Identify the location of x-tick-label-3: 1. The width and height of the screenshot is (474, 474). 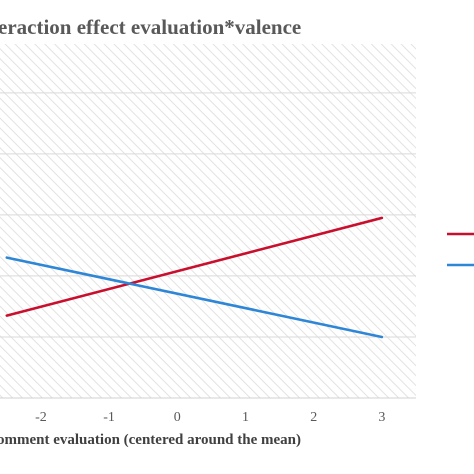
(245, 417).